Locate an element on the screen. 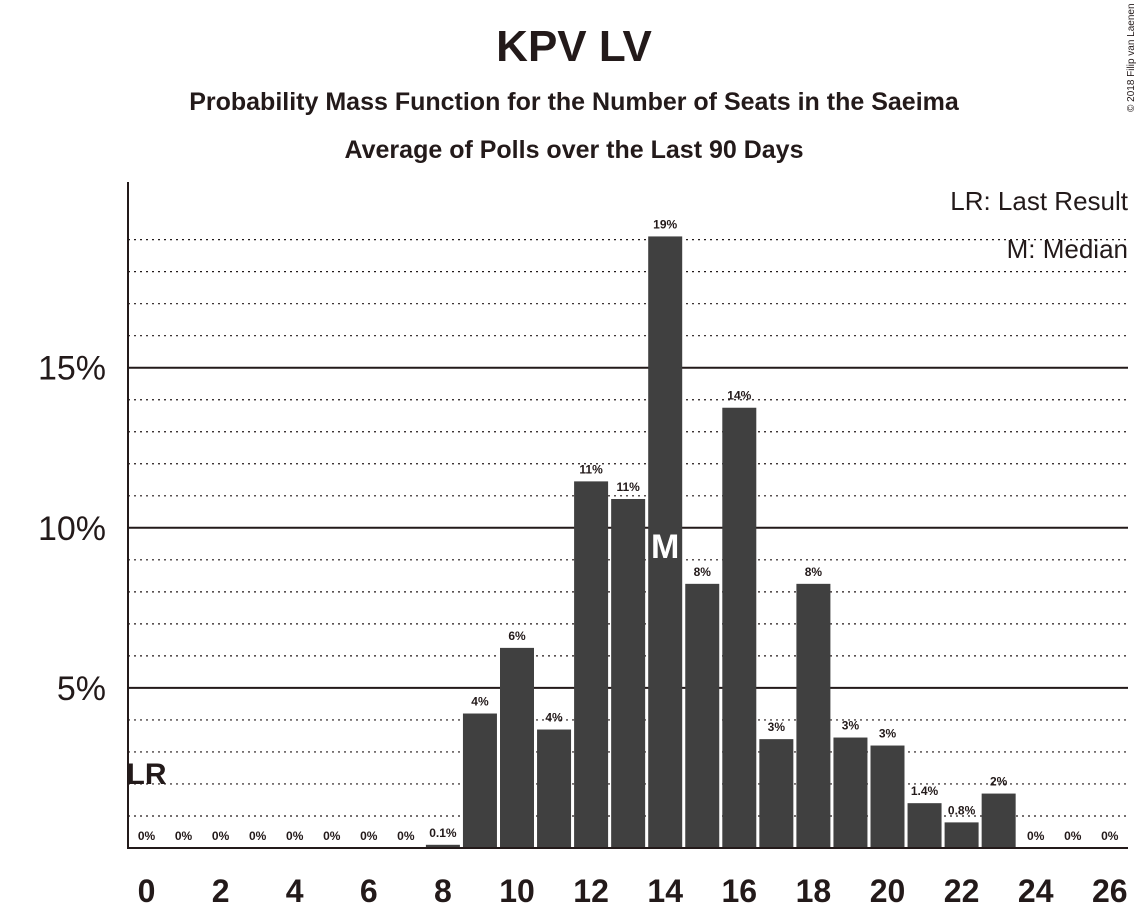 The image size is (1148, 924). bar-value-label: 0.8% is located at coordinates (962, 810).